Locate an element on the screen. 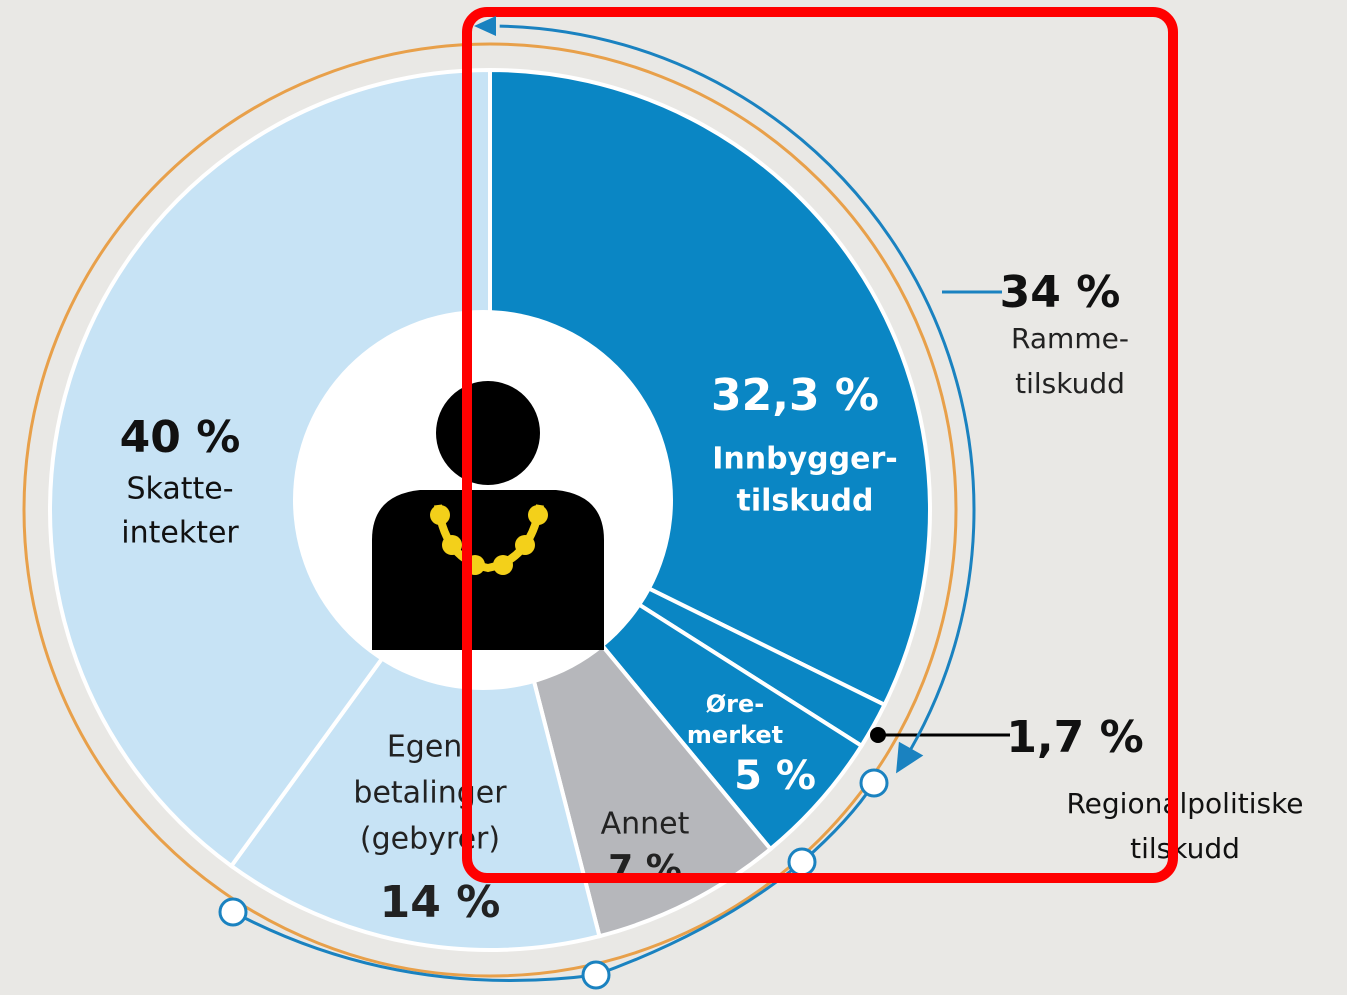 Image resolution: width=1347 pixels, height=995 pixels. value-label: 1,7 % is located at coordinates (1074, 737).